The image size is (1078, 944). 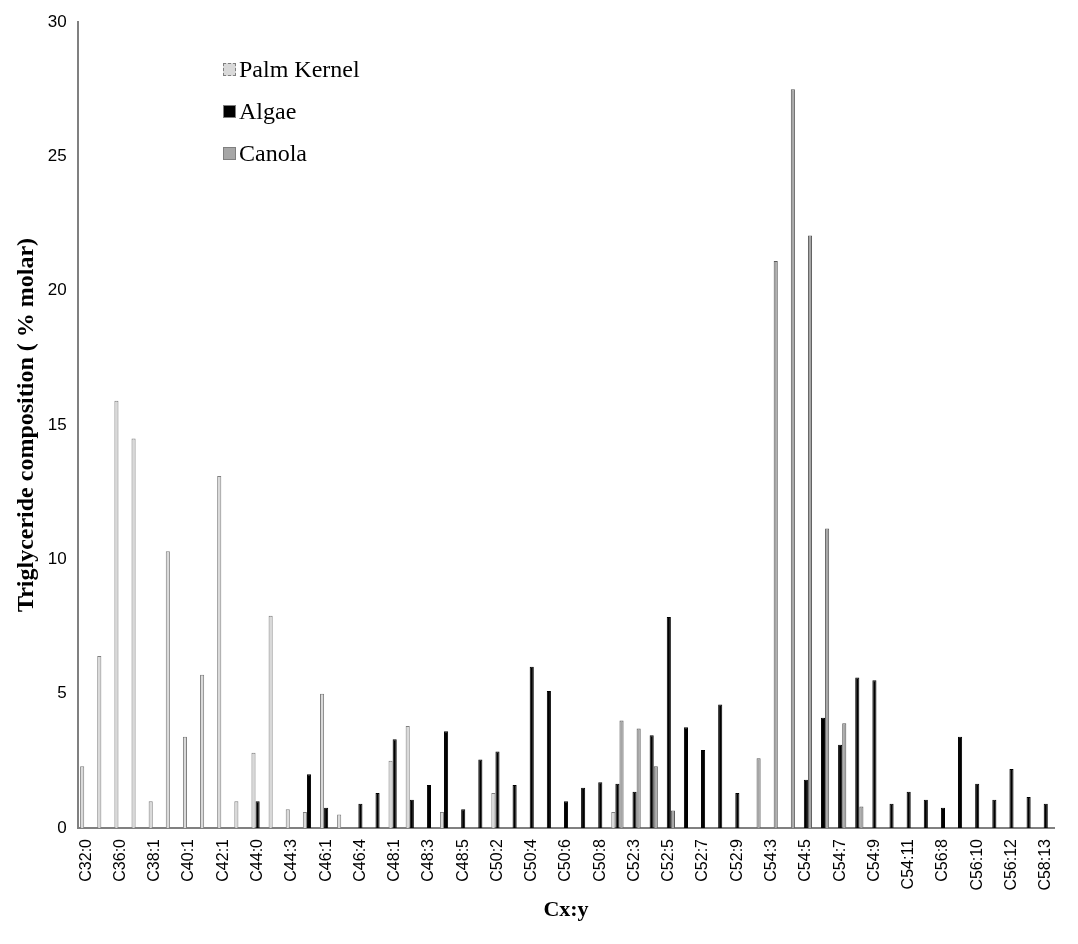 I want to click on x-tick-label: C52:3, so click(x=633, y=860).